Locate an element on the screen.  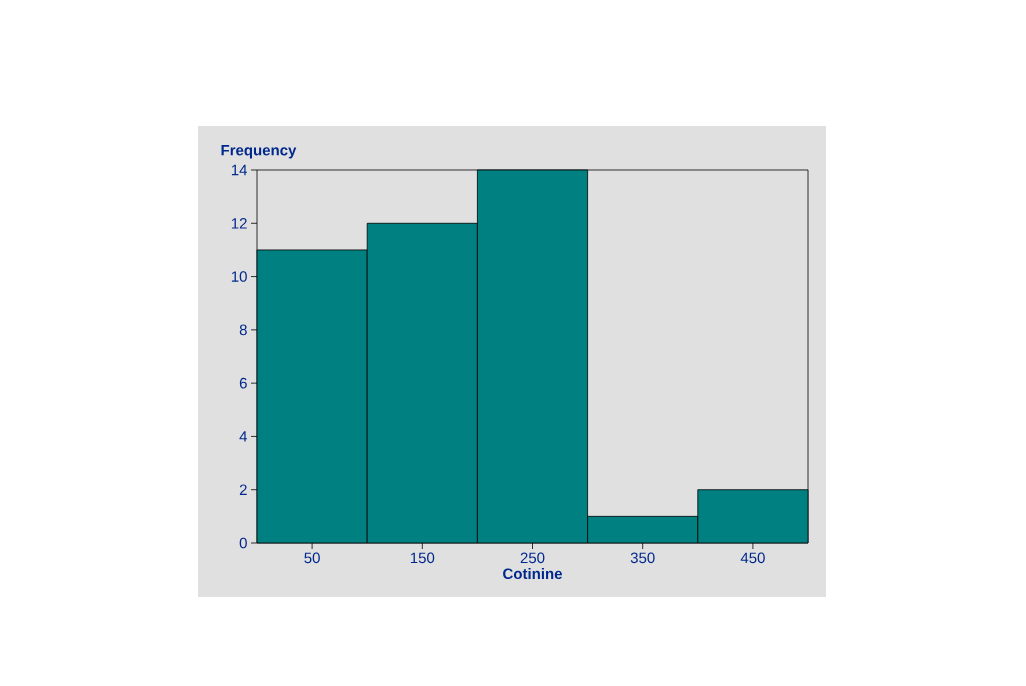
y-tick-label: 0 is located at coordinates (243, 543).